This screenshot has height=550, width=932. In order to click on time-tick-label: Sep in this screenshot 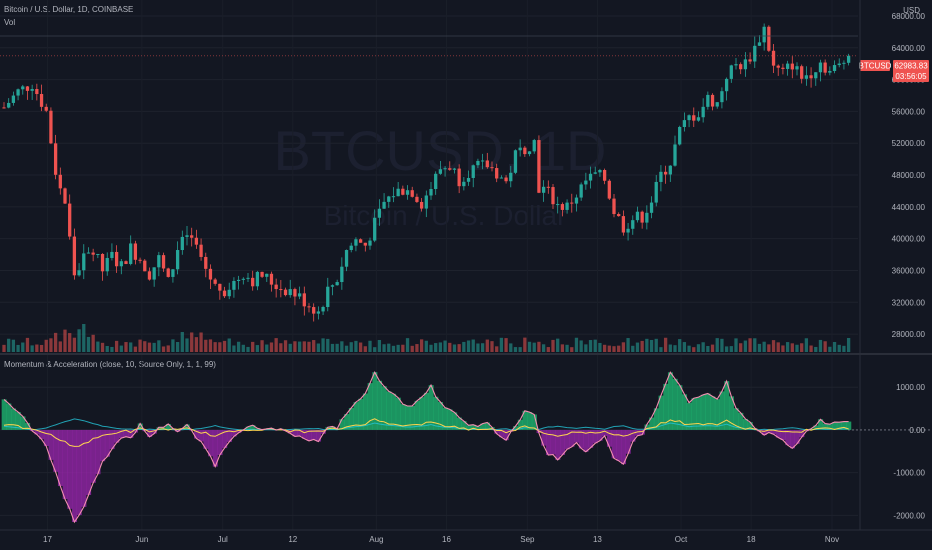, I will do `click(527, 539)`.